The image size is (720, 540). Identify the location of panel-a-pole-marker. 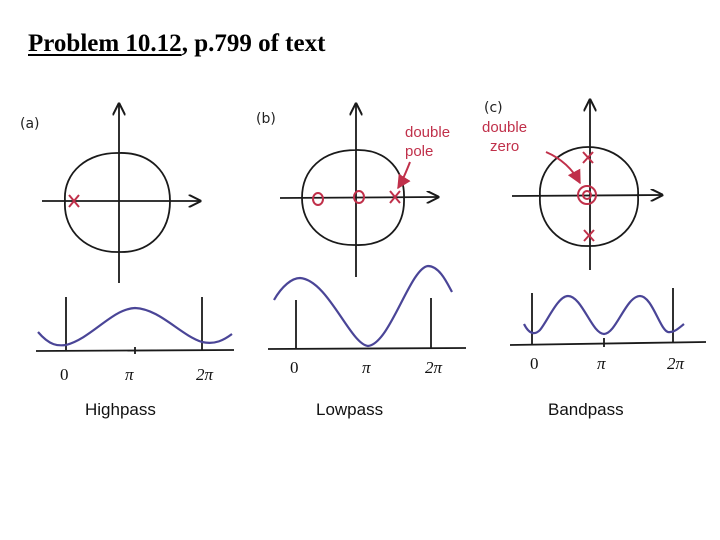
(74, 201).